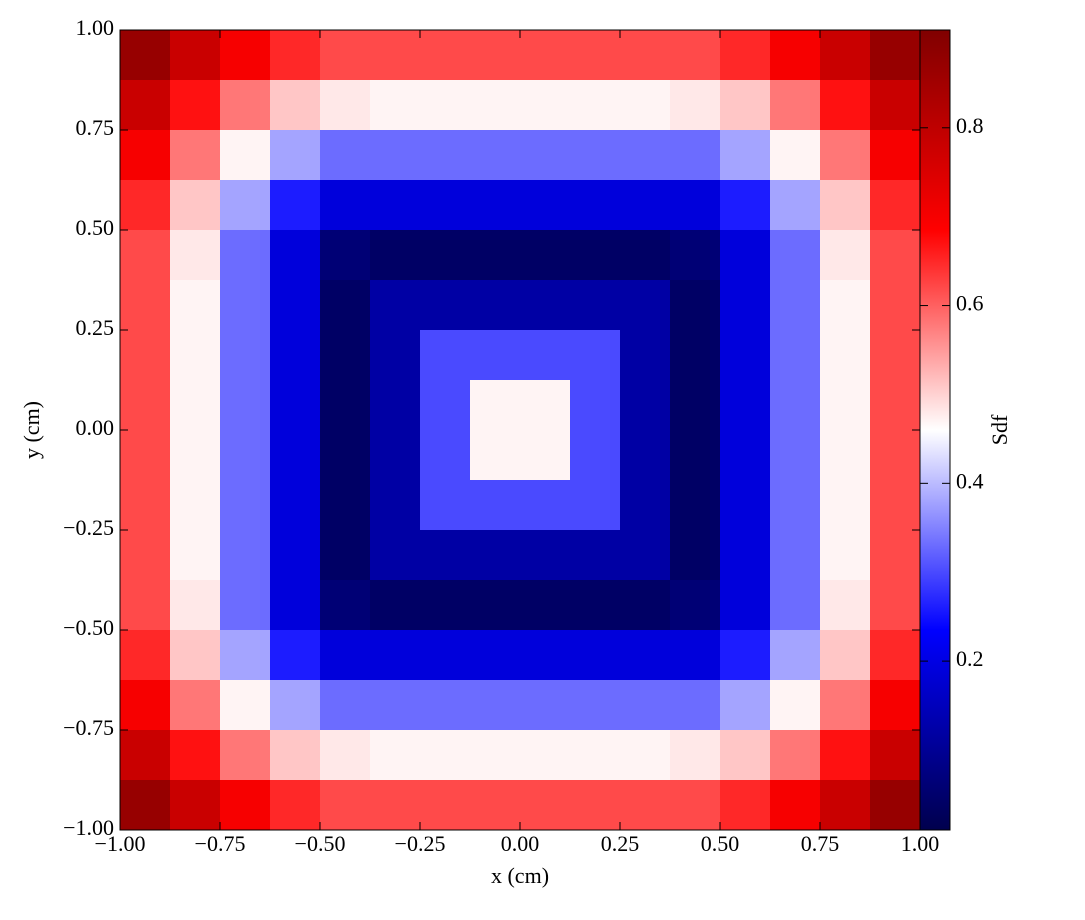 The height and width of the screenshot is (920, 1085). Describe the element at coordinates (820, 843) in the screenshot. I see `x-tick-label: 0.75` at that location.